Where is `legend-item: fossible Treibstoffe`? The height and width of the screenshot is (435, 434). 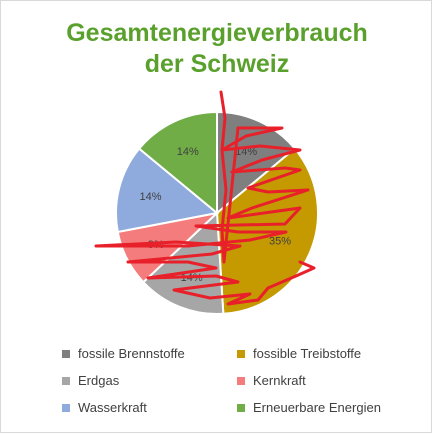 legend-item: fossible Treibstoffe is located at coordinates (299, 353).